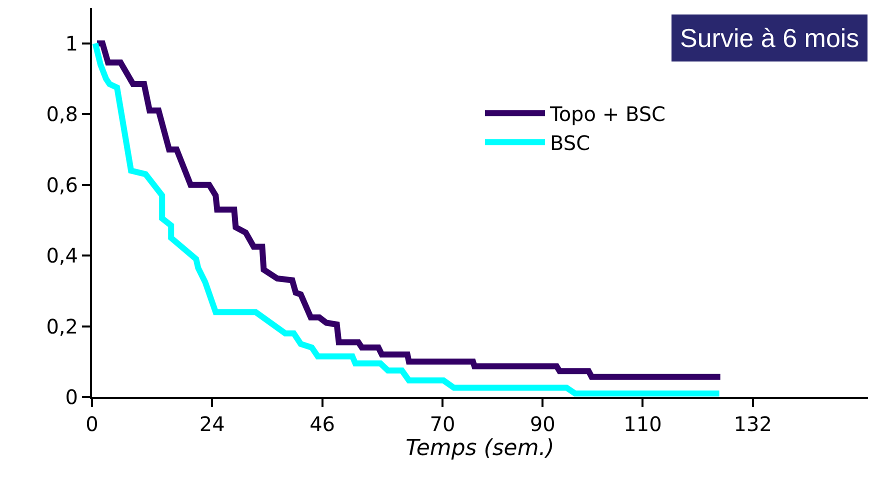 Image resolution: width=874 pixels, height=481 pixels. I want to click on y-tick-label: 0,6, so click(62, 184).